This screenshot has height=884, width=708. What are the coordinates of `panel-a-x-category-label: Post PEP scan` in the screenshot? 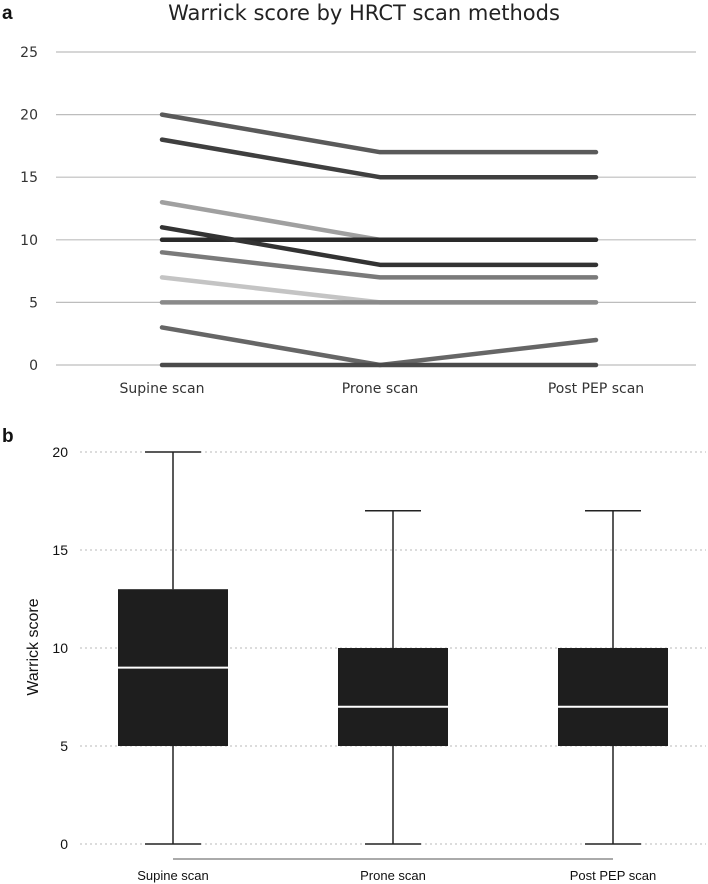 It's located at (596, 389).